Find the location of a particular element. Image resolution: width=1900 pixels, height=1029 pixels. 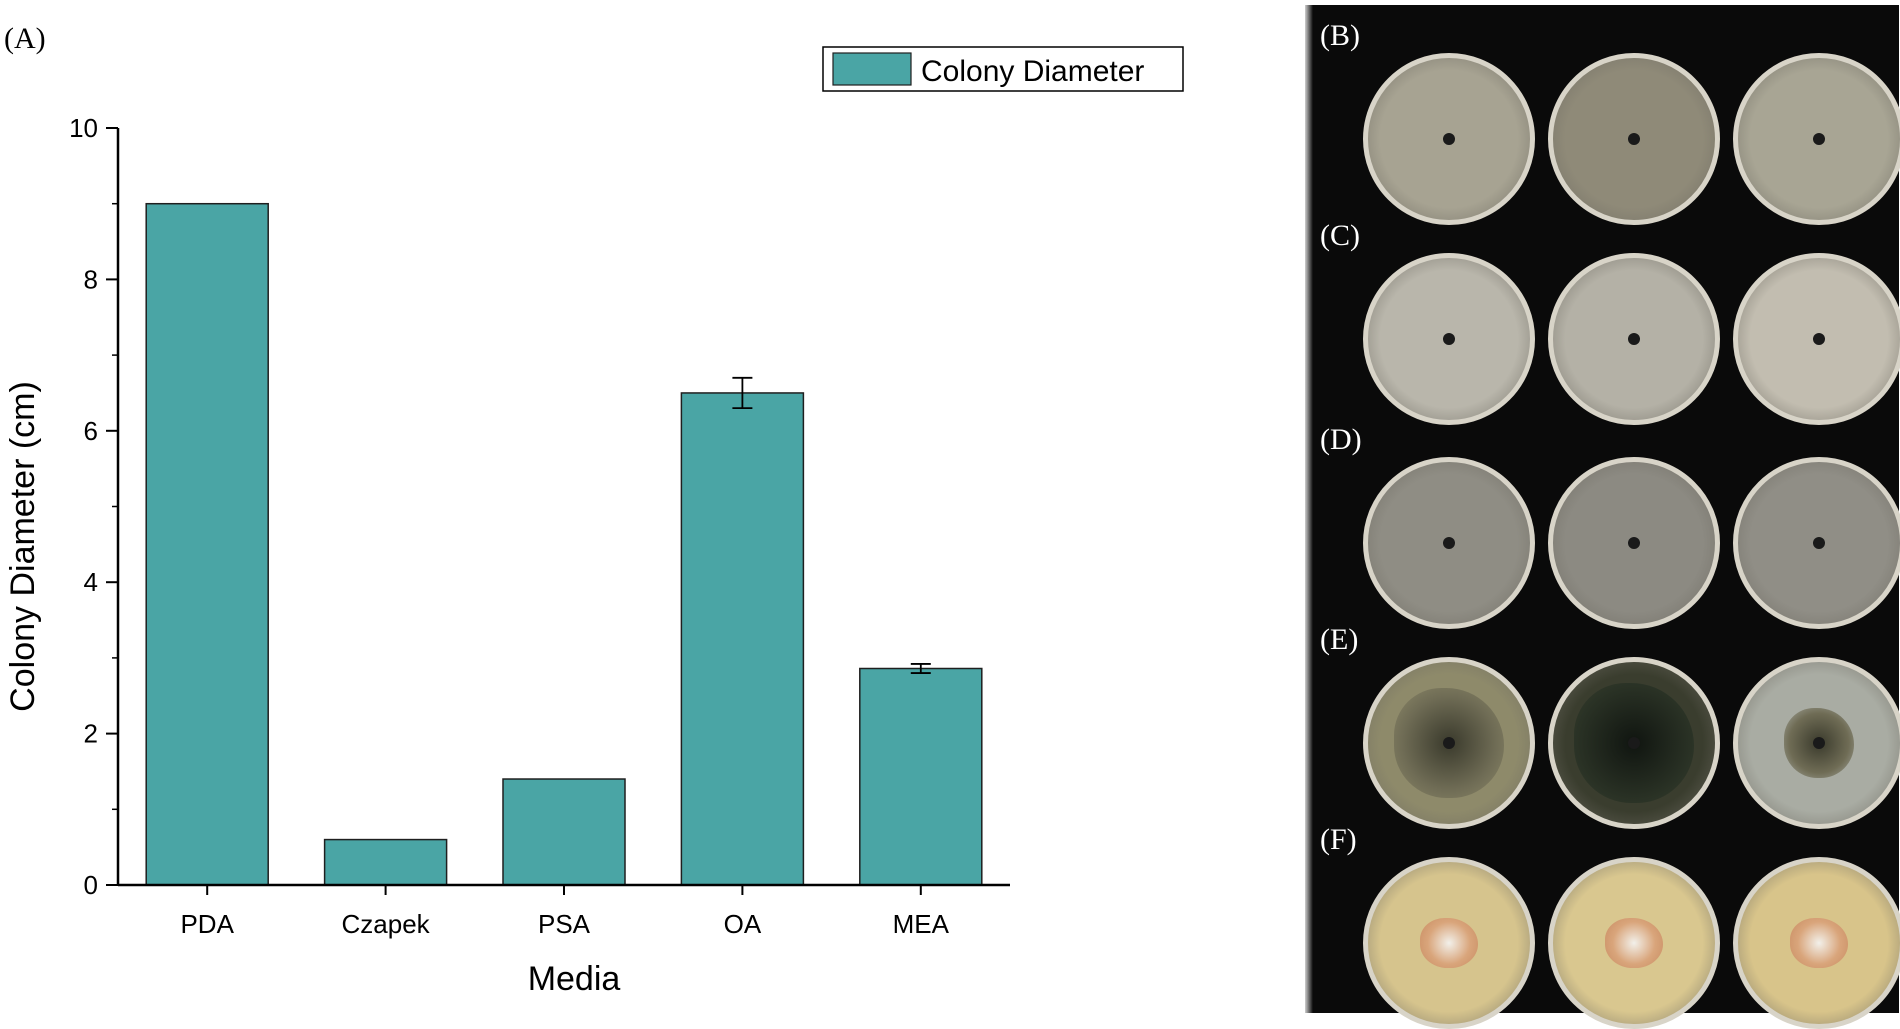

y-axis-title: Colony Diameter (cm) is located at coordinates (23, 546).